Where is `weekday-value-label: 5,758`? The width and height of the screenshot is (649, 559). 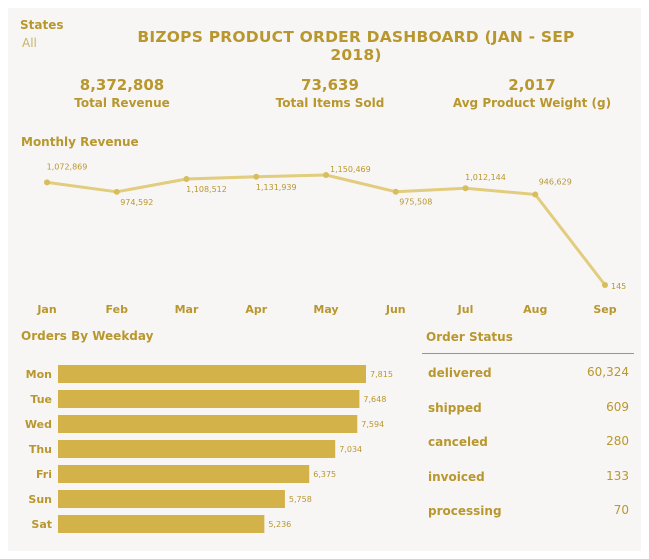 weekday-value-label: 5,758 is located at coordinates (300, 499).